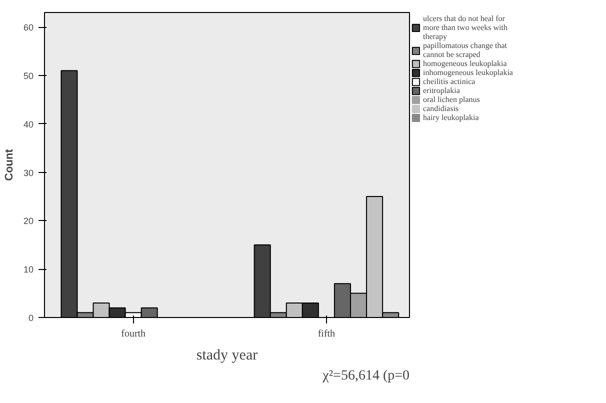  Describe the element at coordinates (451, 99) in the screenshot. I see `legend-label: oral lichen planus` at that location.